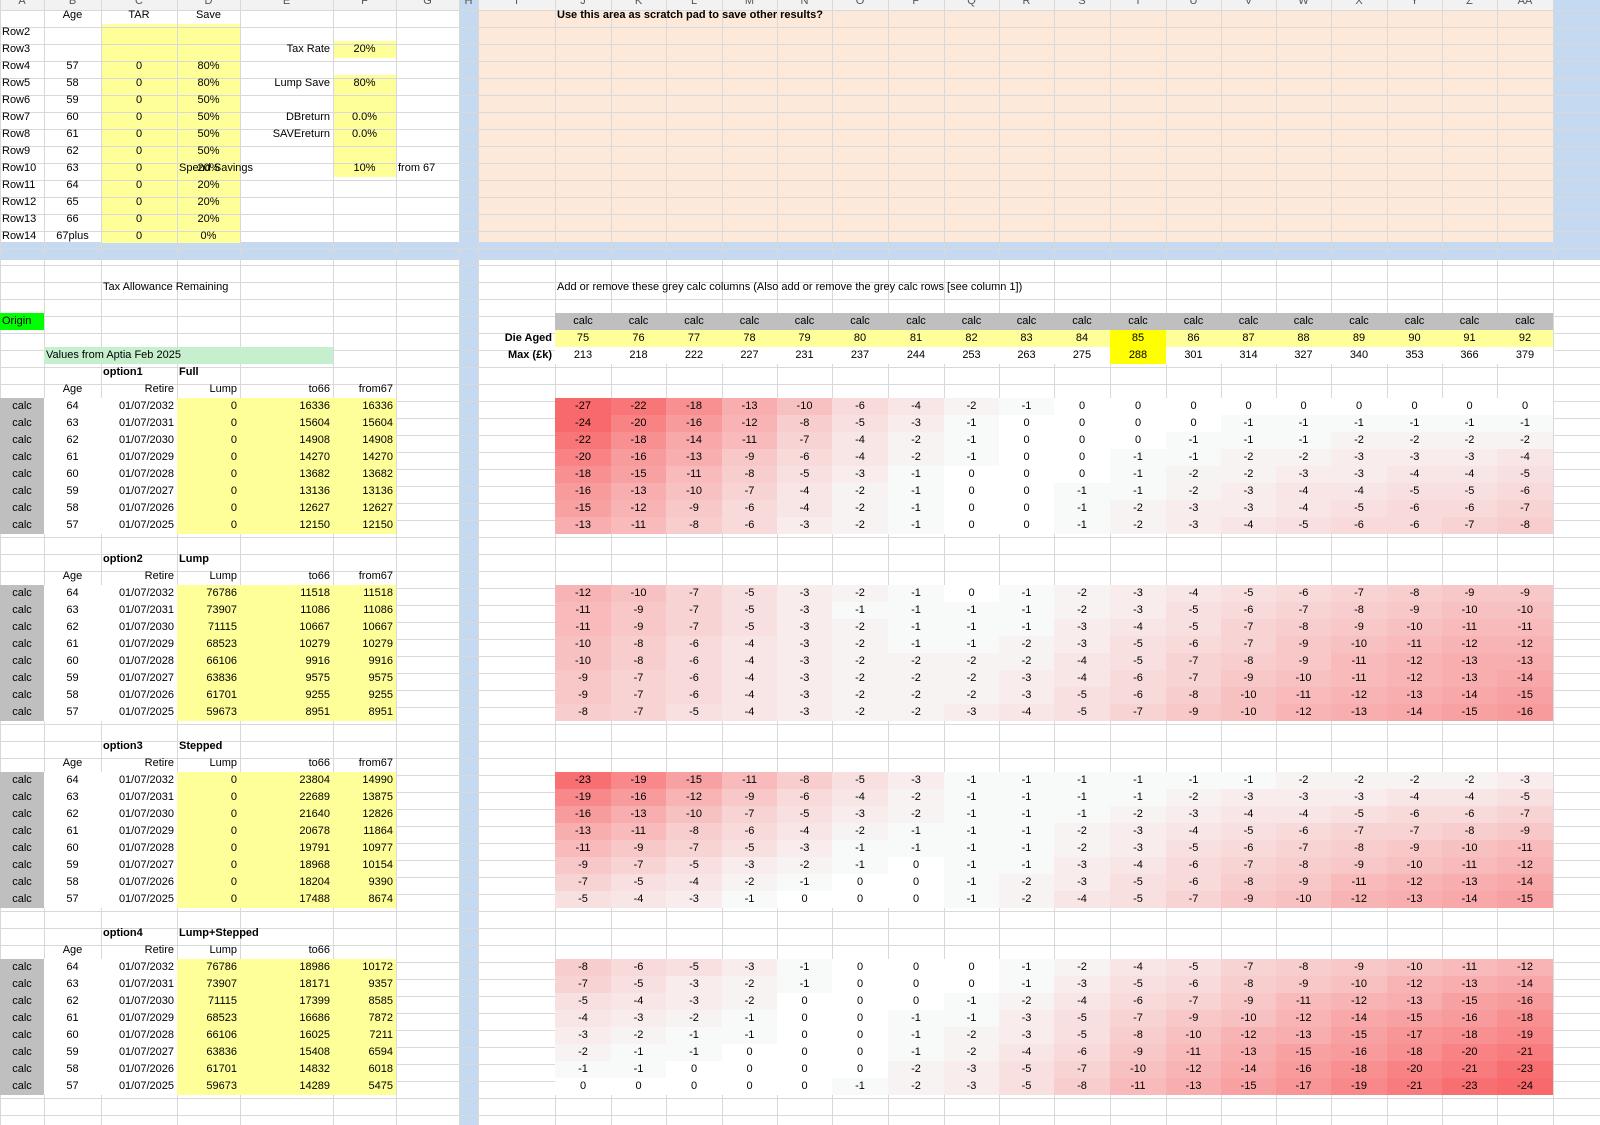  What do you see at coordinates (72, 1052) in the screenshot?
I see `option-cell: 59` at bounding box center [72, 1052].